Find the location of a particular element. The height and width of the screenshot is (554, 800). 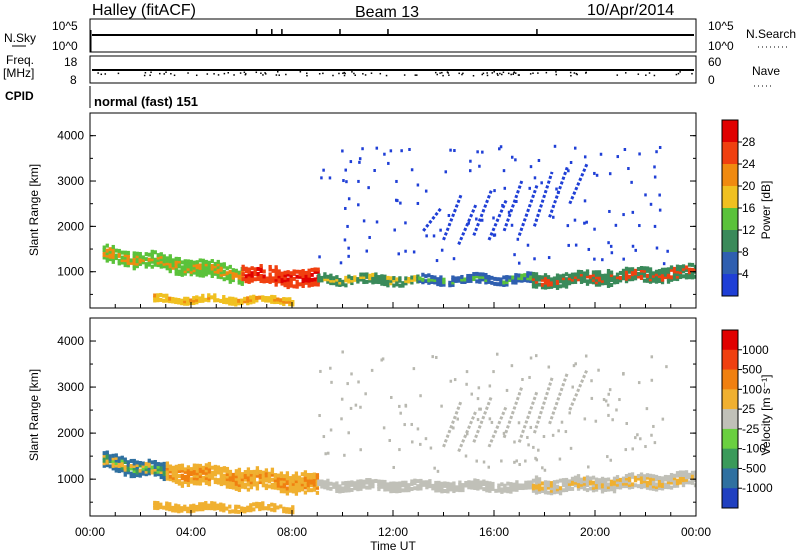

x-tick-label: 12:00 is located at coordinates (393, 532).